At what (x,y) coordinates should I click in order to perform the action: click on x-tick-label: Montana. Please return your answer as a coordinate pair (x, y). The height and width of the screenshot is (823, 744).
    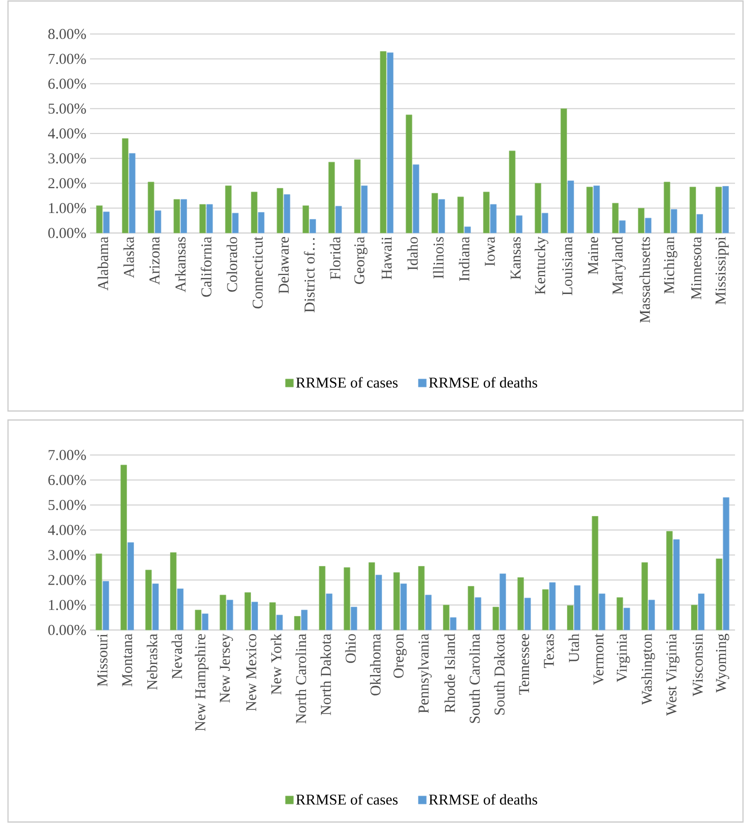
    Looking at the image, I should click on (127, 660).